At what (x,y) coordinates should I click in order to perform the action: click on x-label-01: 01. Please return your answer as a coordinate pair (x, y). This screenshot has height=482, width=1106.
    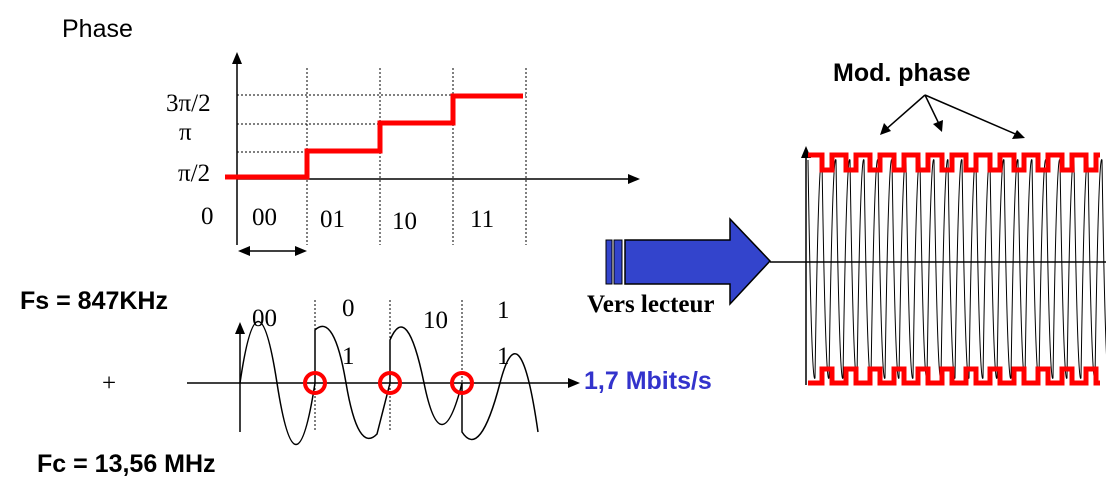
    Looking at the image, I should click on (332, 219).